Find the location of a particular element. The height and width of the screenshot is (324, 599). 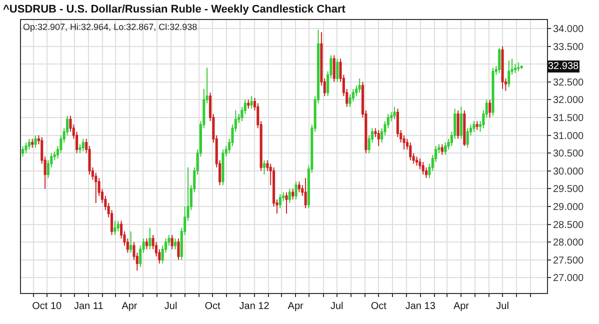

x-tick-label: Jan 12 is located at coordinates (254, 306).